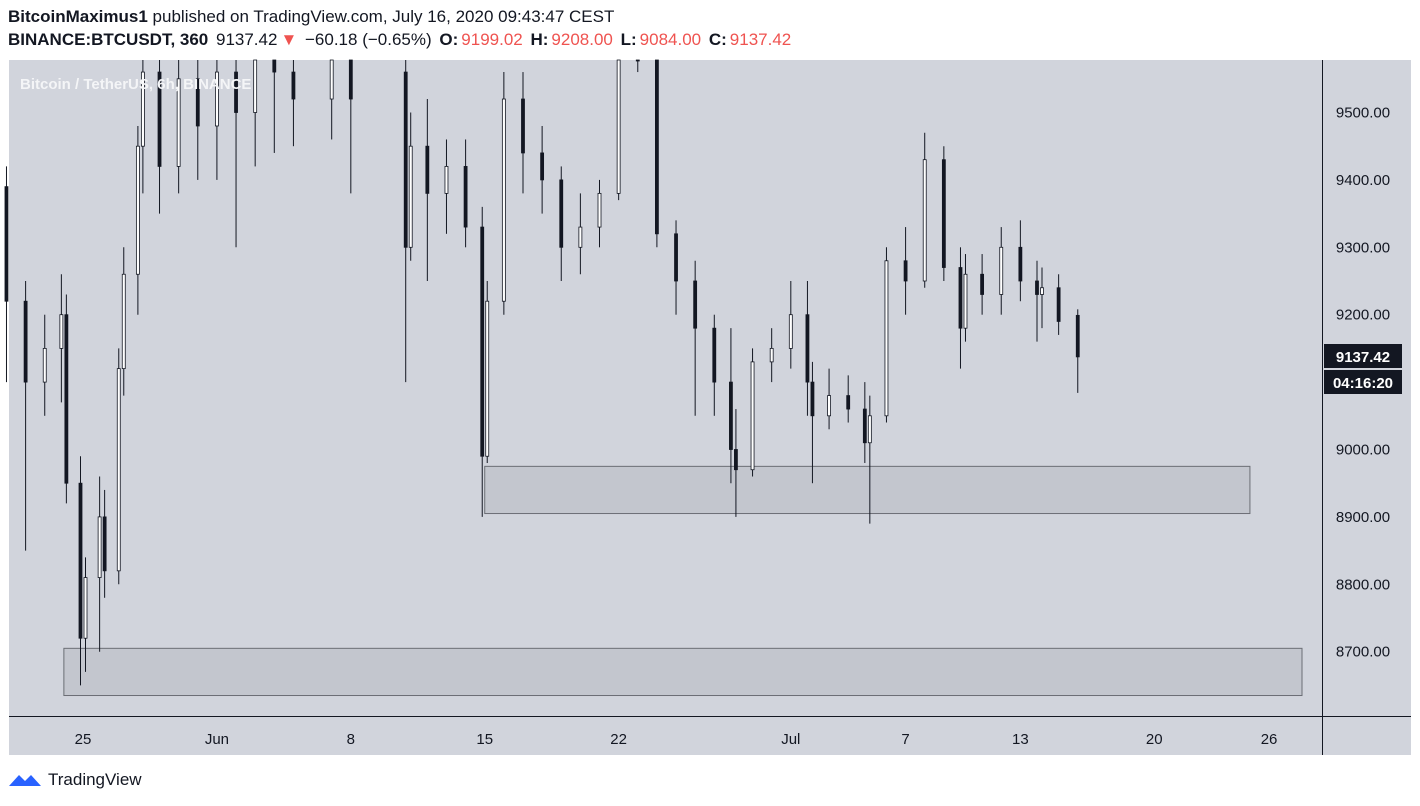  I want to click on high-label: H:, so click(539, 39).